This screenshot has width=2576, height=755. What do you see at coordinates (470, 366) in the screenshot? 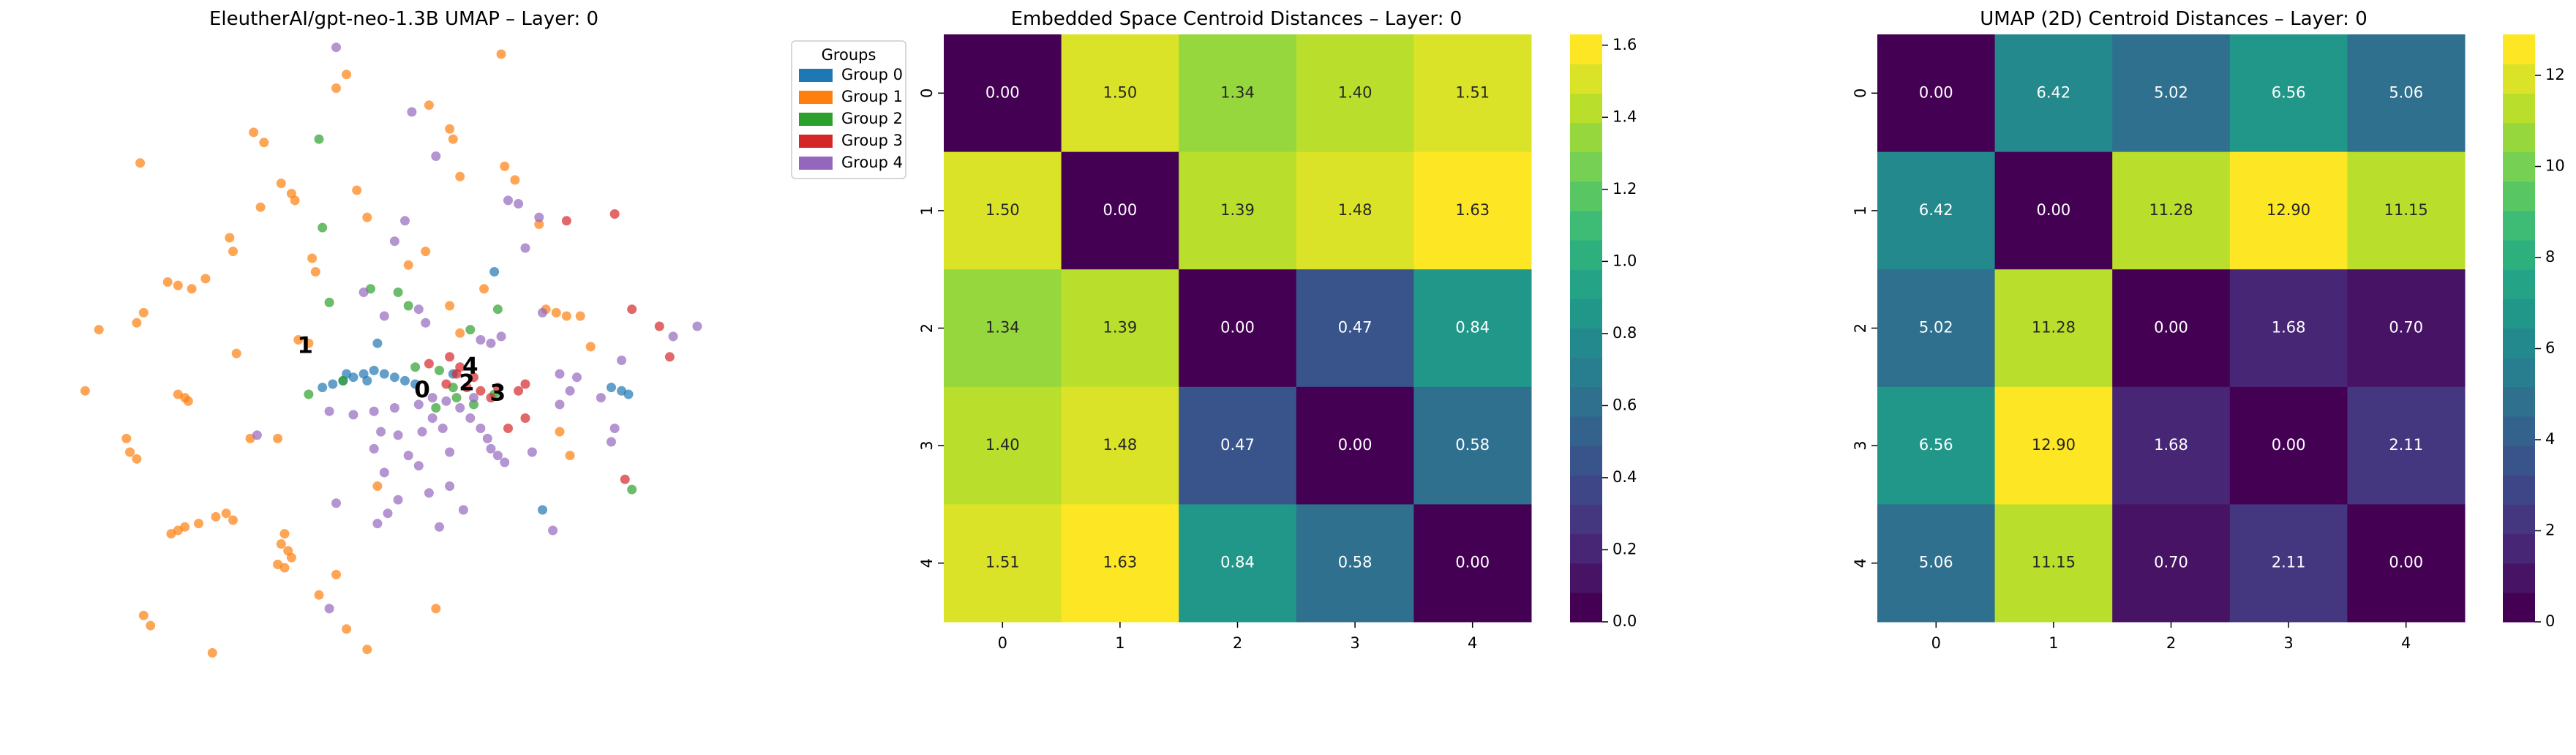
I see `centroid-label-4: 4` at bounding box center [470, 366].